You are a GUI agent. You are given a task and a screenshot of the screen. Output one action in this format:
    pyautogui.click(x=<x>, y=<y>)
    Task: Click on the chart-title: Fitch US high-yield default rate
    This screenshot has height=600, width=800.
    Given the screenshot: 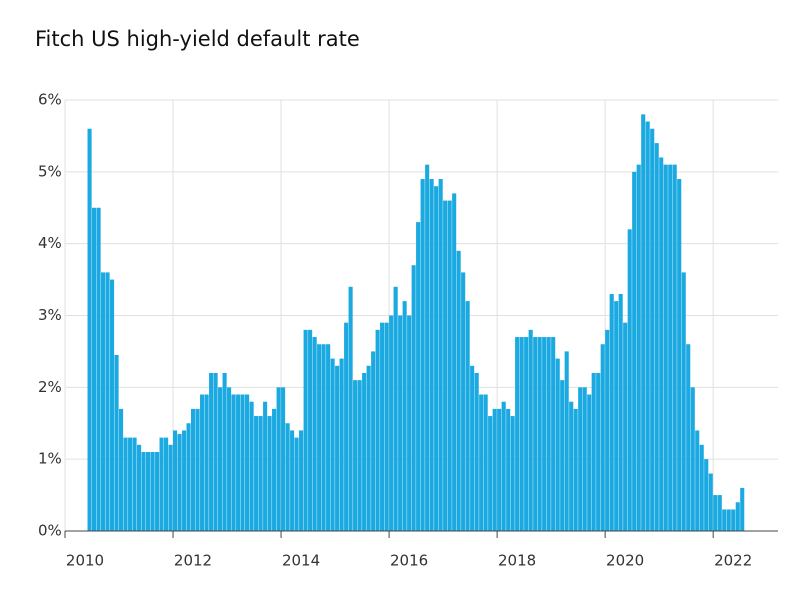 What is the action you would take?
    pyautogui.click(x=197, y=39)
    